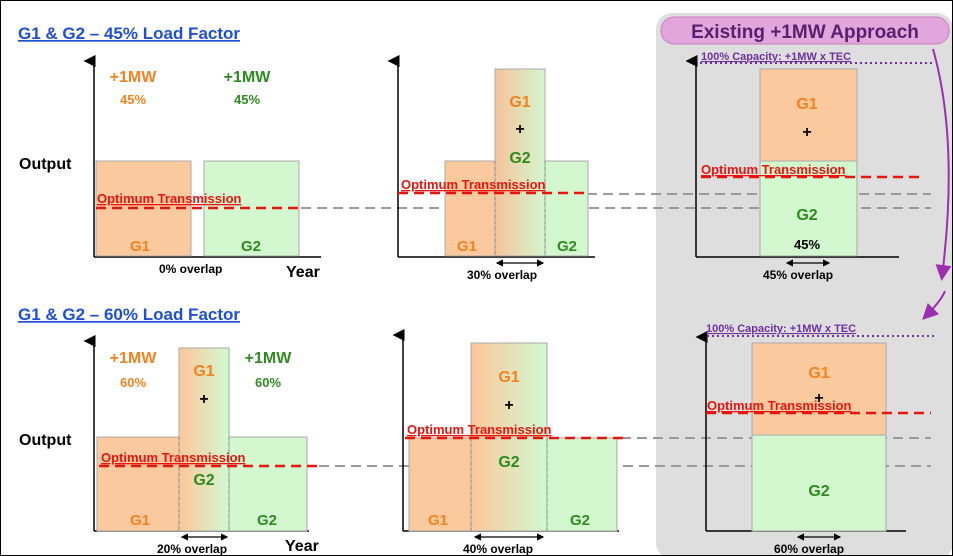  I want to click on overlap-label: 0% overlap, so click(190, 269).